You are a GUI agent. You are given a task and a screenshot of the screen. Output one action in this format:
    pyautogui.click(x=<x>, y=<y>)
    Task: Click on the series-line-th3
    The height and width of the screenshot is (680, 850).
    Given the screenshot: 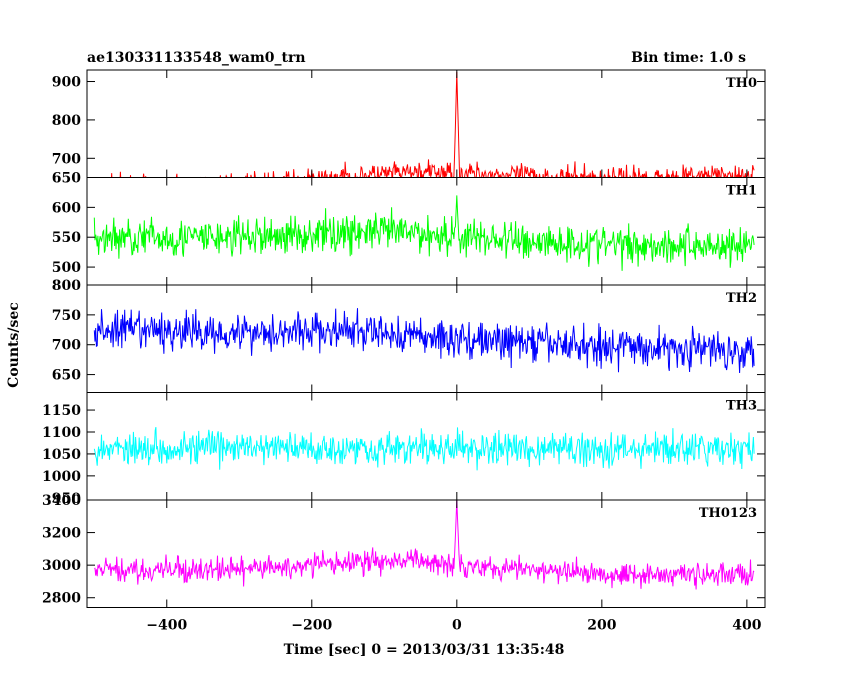 What is the action you would take?
    pyautogui.click(x=424, y=448)
    